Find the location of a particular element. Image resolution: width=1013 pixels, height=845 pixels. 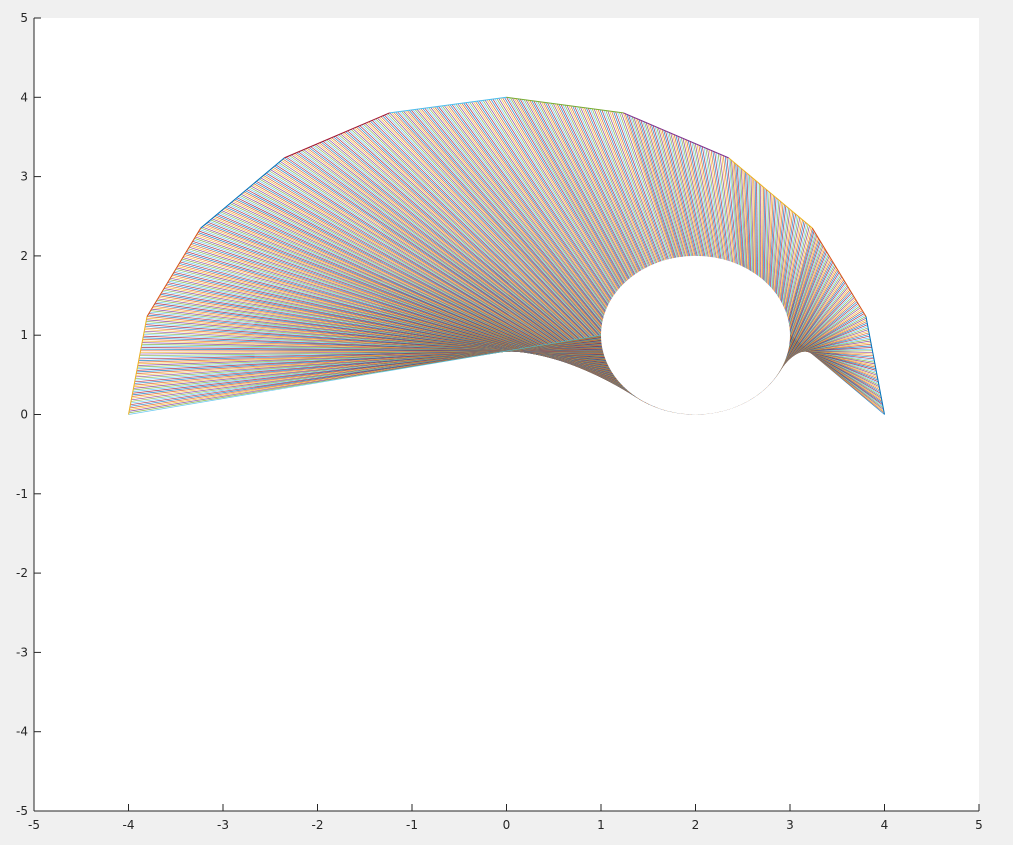

x-tick-label: 0 is located at coordinates (507, 825).